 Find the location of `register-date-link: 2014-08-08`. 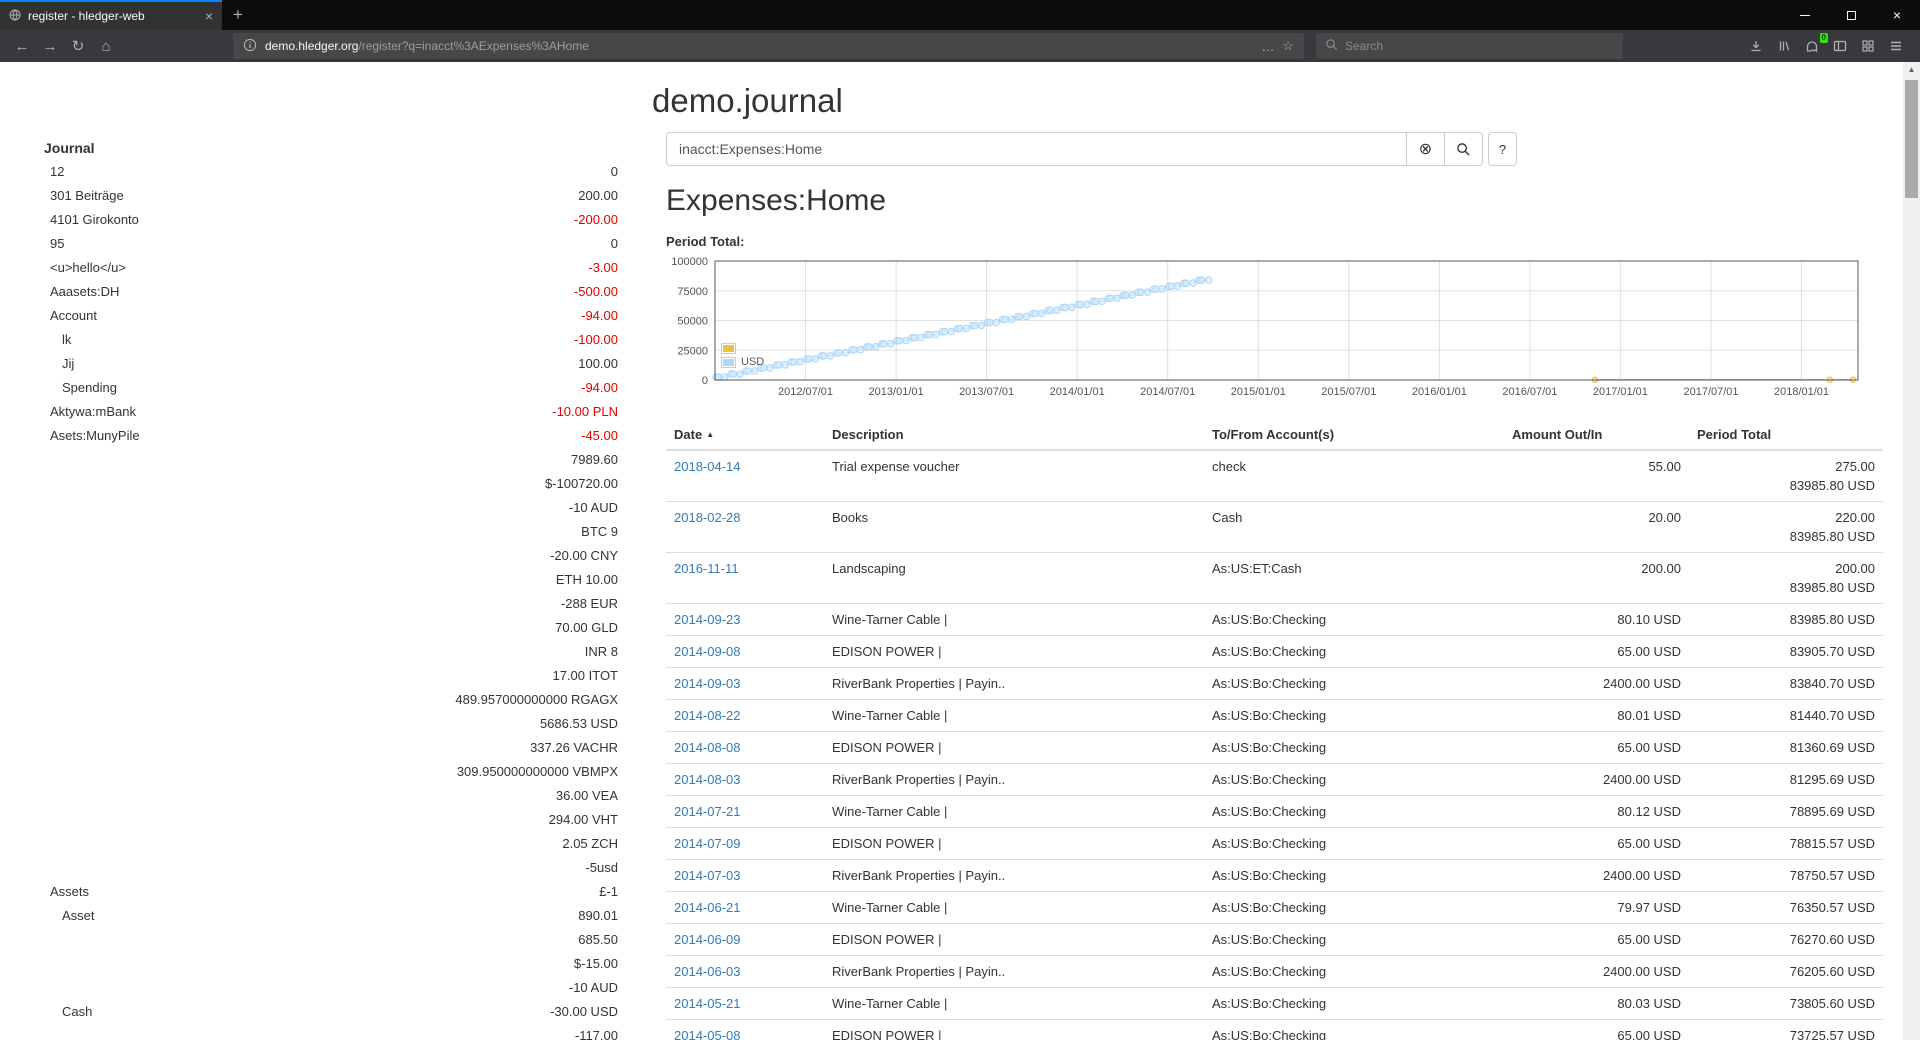

register-date-link: 2014-08-08 is located at coordinates (707, 747).